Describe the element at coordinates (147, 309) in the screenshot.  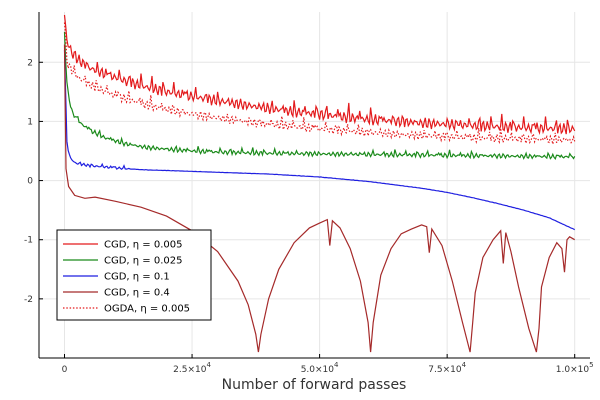
I see `legend-label: OGDA, η = 0.005` at that location.